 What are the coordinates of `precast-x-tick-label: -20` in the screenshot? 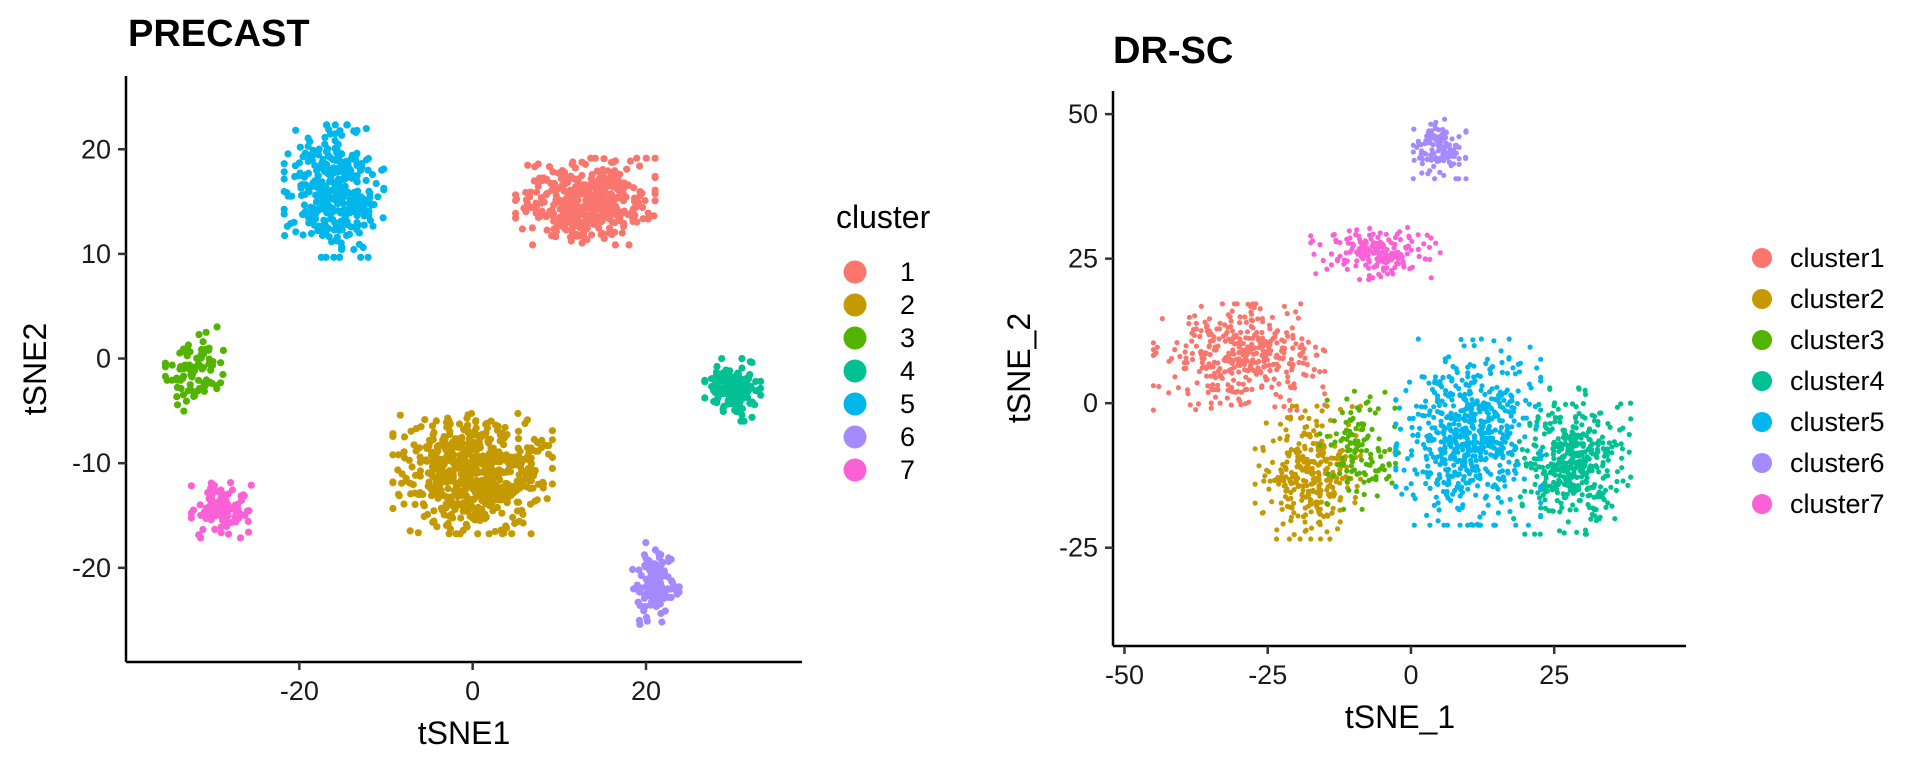 It's located at (299, 691).